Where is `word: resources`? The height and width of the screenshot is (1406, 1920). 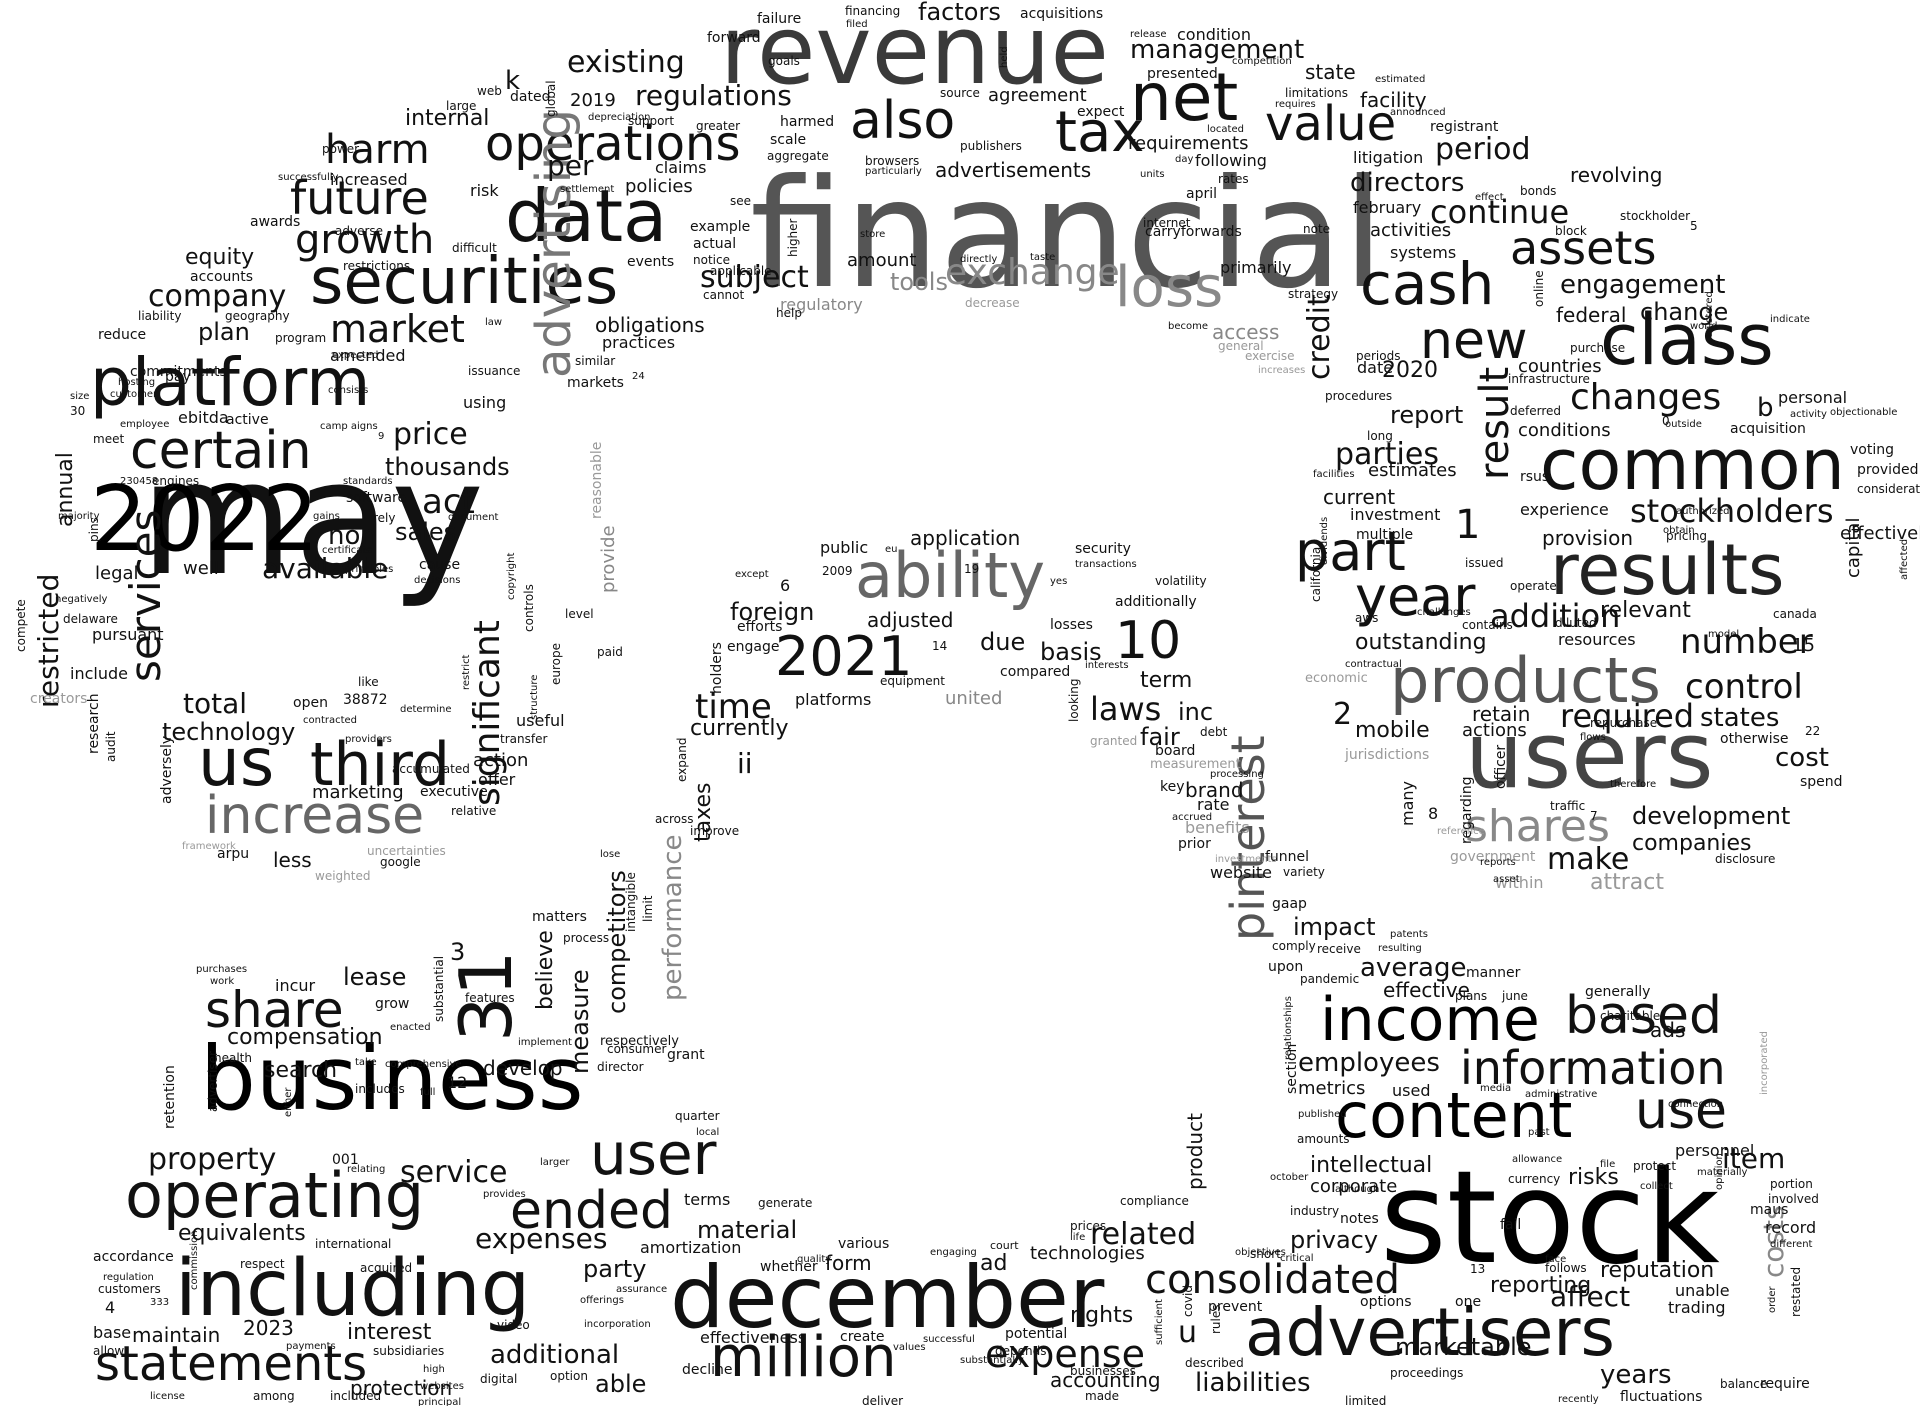
word: resources is located at coordinates (1597, 639).